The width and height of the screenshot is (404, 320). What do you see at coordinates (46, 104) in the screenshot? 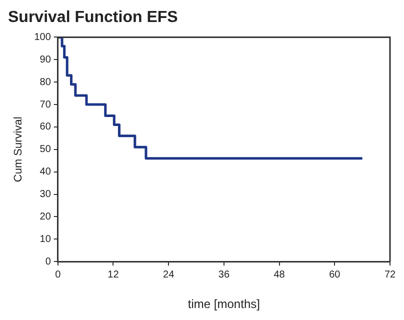
I see `y-tick-label: 70` at bounding box center [46, 104].